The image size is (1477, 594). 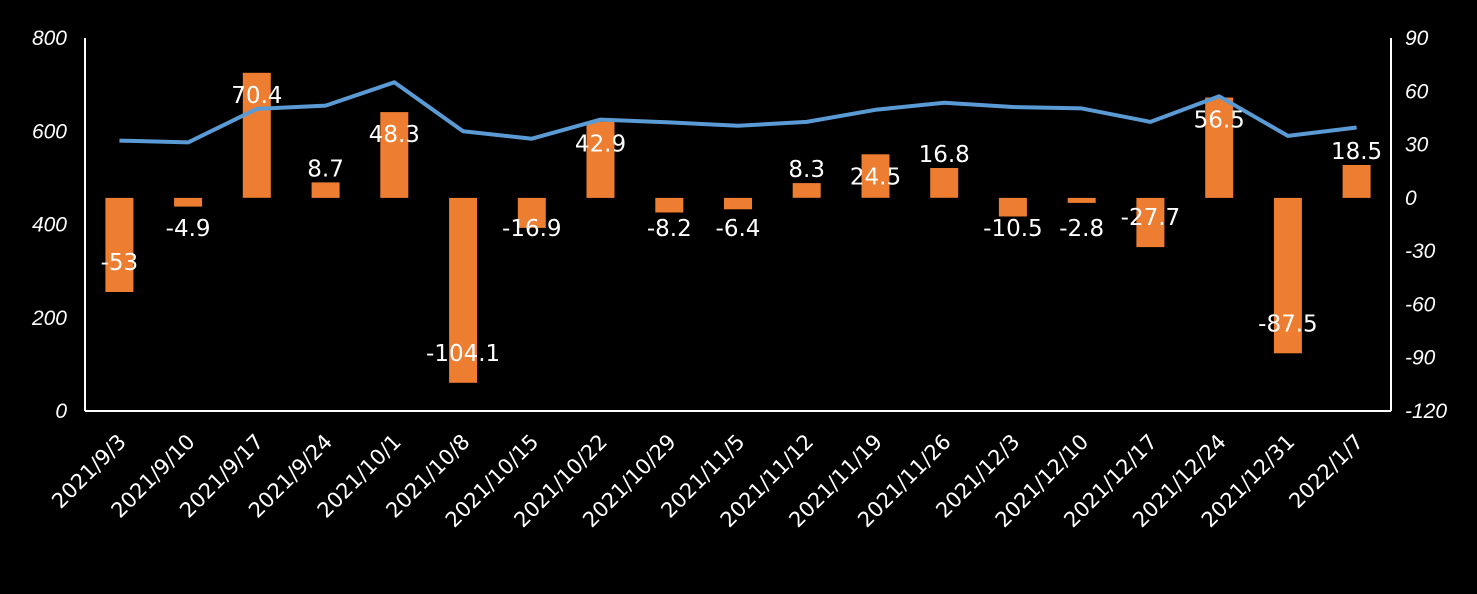 What do you see at coordinates (49, 38) in the screenshot?
I see `left-tick-label: 800` at bounding box center [49, 38].